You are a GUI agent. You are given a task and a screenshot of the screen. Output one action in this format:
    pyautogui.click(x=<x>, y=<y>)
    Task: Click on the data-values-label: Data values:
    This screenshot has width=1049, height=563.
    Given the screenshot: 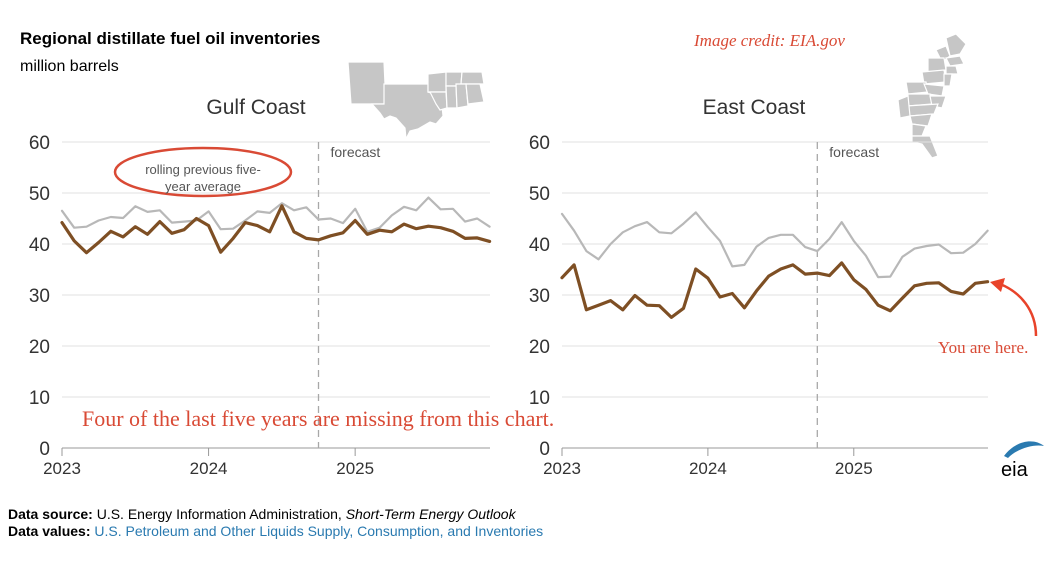 What is the action you would take?
    pyautogui.click(x=49, y=531)
    